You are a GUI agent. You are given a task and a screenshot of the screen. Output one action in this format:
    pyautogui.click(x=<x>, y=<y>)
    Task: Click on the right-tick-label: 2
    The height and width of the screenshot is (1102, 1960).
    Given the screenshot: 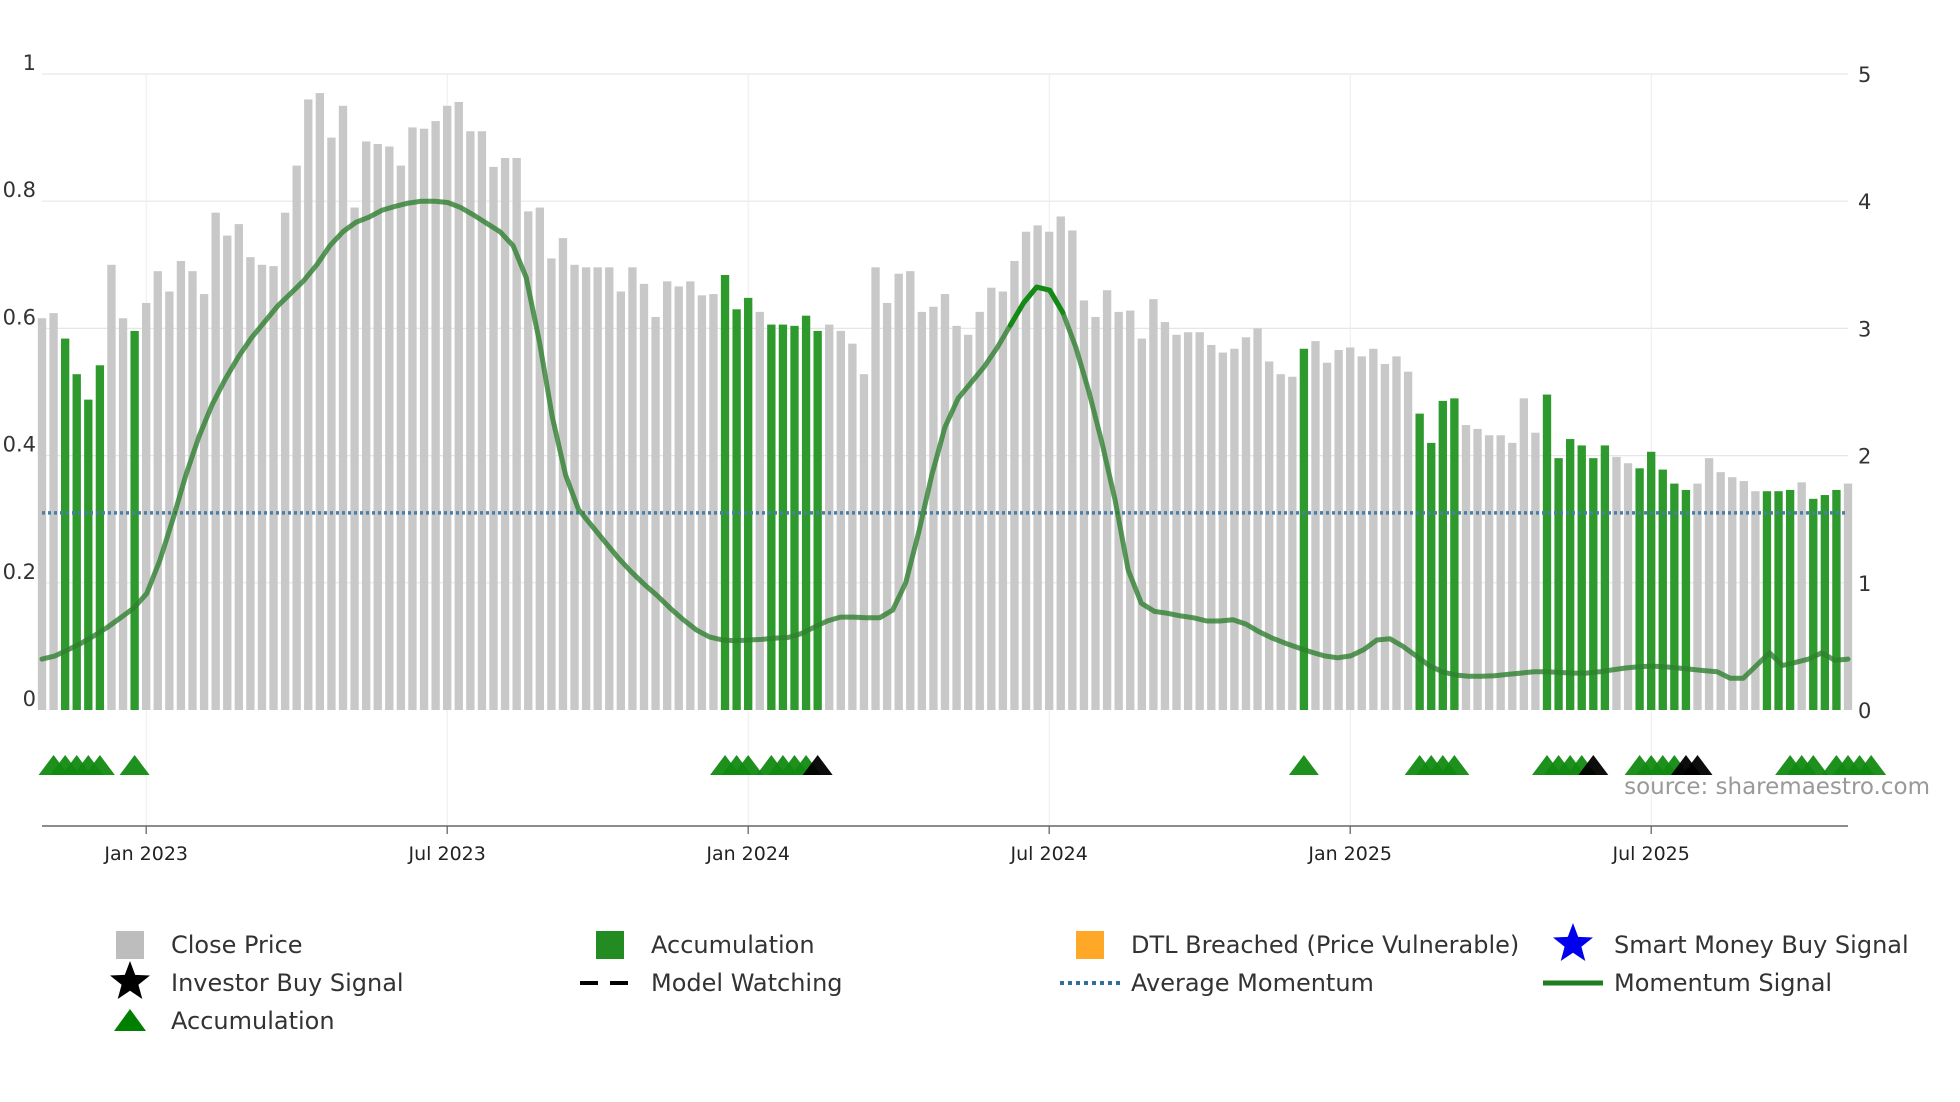 What is the action you would take?
    pyautogui.click(x=1864, y=457)
    